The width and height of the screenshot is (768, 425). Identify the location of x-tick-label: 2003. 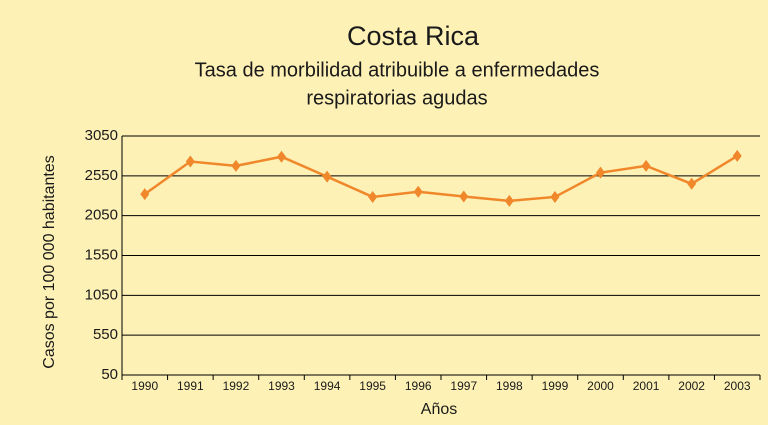
(737, 386).